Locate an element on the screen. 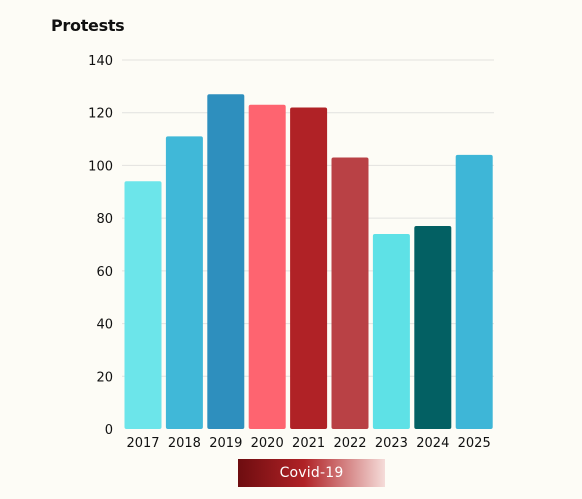 This screenshot has width=582, height=499. y-tick-label: 80 is located at coordinates (104, 219).